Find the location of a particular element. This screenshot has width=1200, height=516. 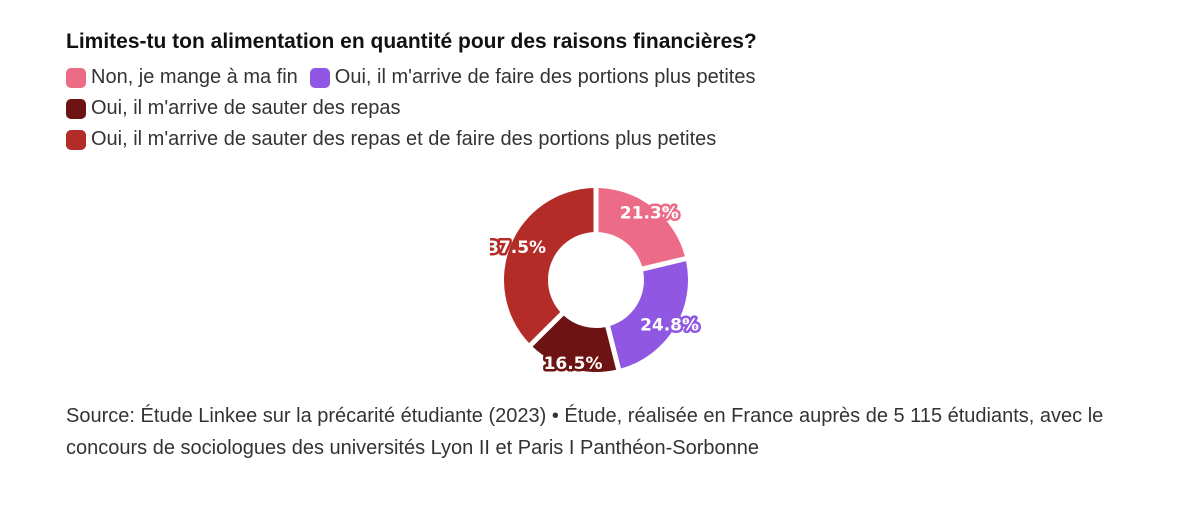

legend-item-sauter-des-repas: Oui, il m'arrive de sauter des repas is located at coordinates (233, 108).